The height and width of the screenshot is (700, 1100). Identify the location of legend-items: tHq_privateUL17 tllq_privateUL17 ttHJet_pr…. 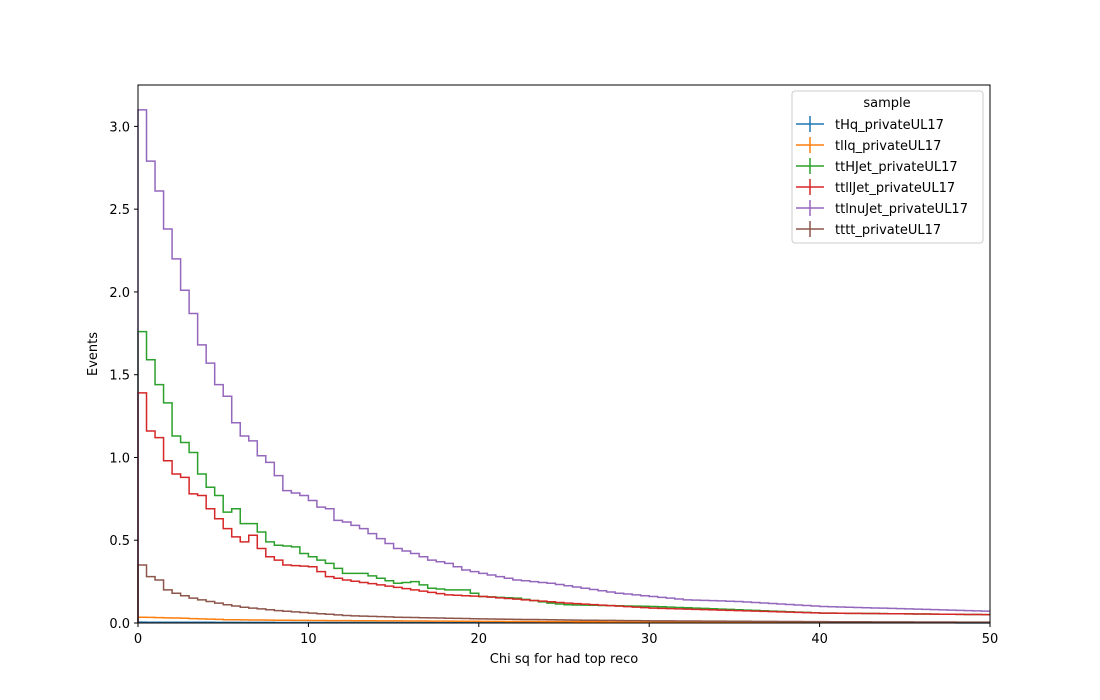
(882, 177).